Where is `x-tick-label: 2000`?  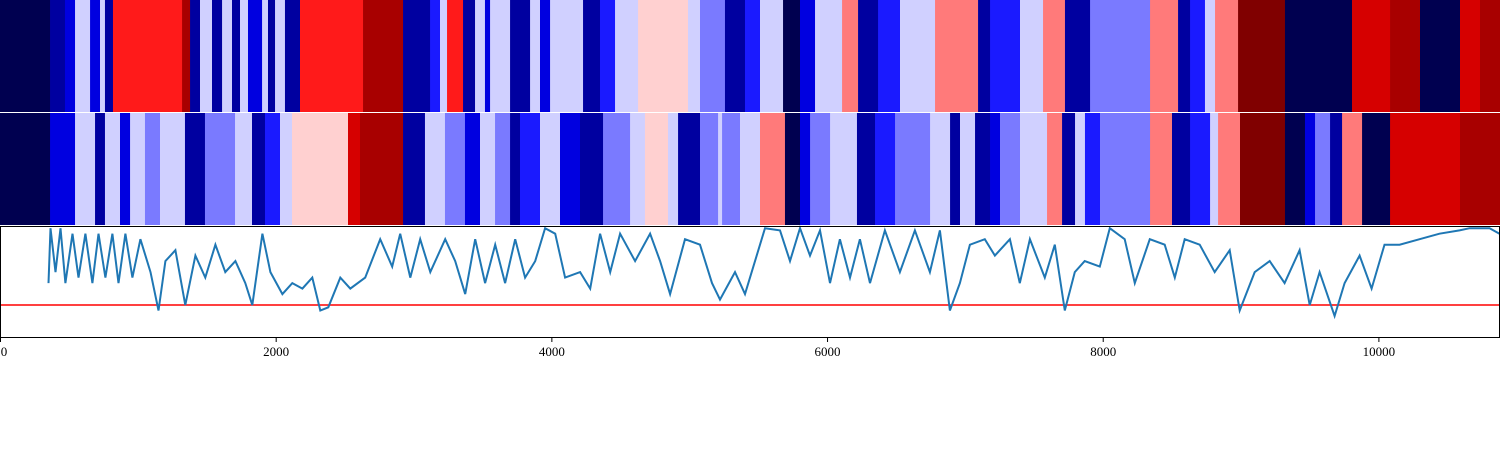
x-tick-label: 2000 is located at coordinates (276, 351).